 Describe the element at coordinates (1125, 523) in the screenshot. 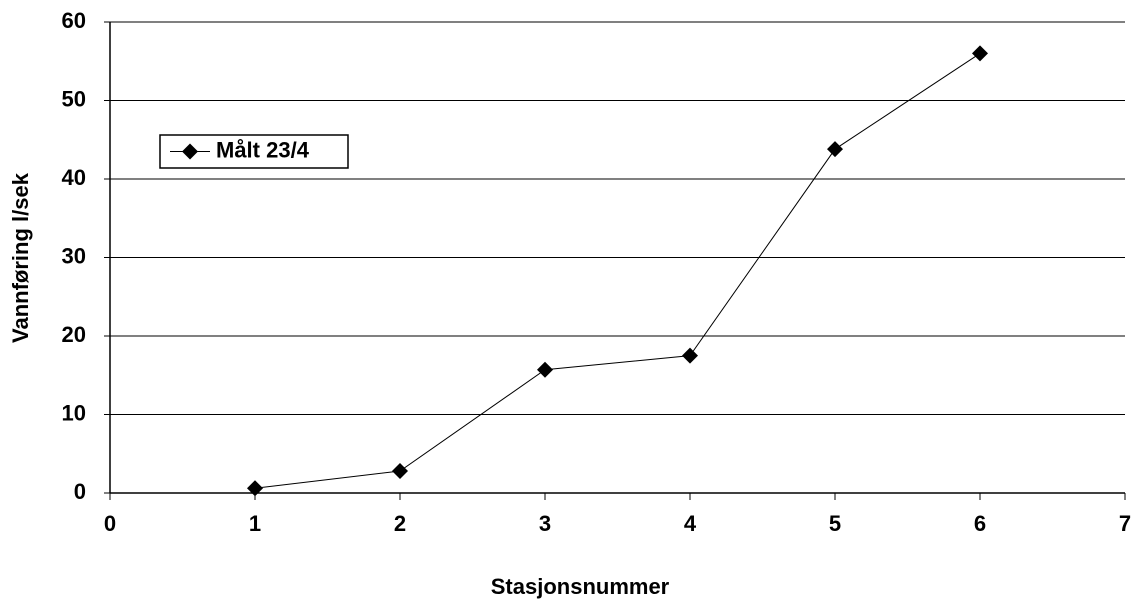

I see `x-tick-label: 7` at that location.